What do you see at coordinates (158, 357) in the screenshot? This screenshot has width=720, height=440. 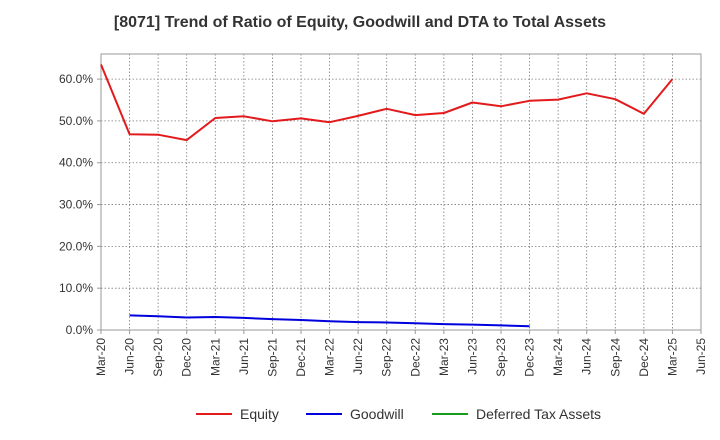 I see `x-tick-label: Sep-20` at bounding box center [158, 357].